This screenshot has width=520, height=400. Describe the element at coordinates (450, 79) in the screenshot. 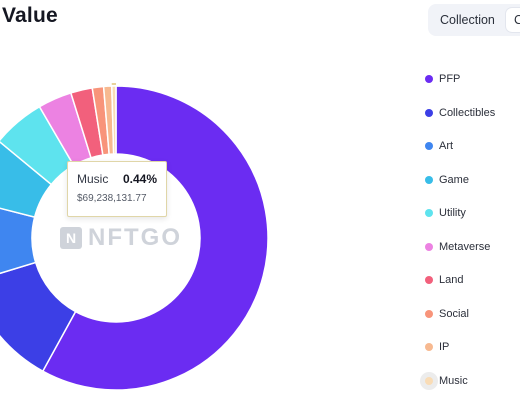

I see `legend-label: PFP` at that location.